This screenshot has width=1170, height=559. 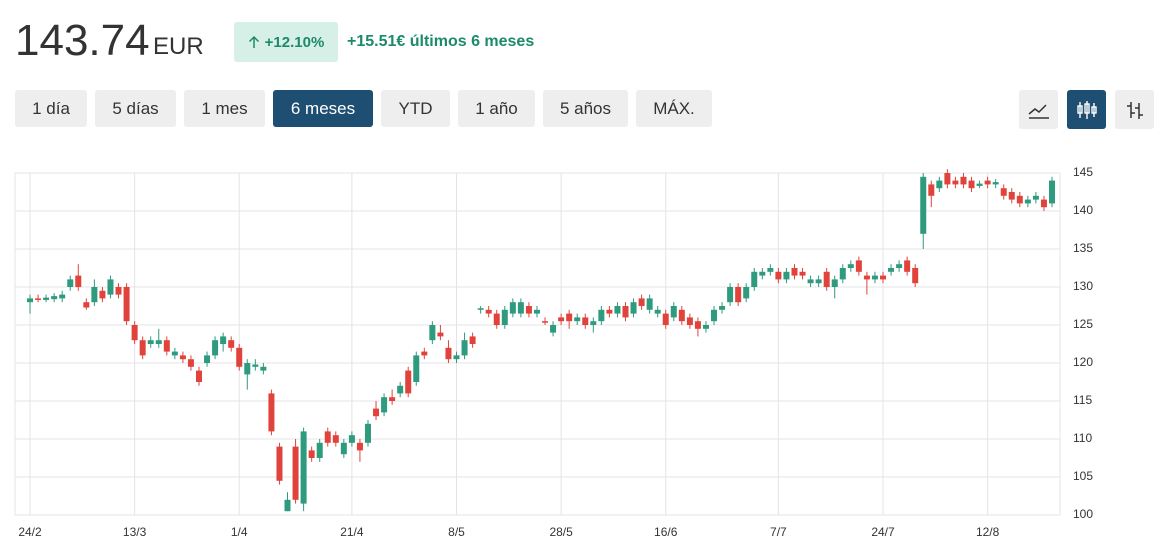 I want to click on range-button: 5 años, so click(x=585, y=108).